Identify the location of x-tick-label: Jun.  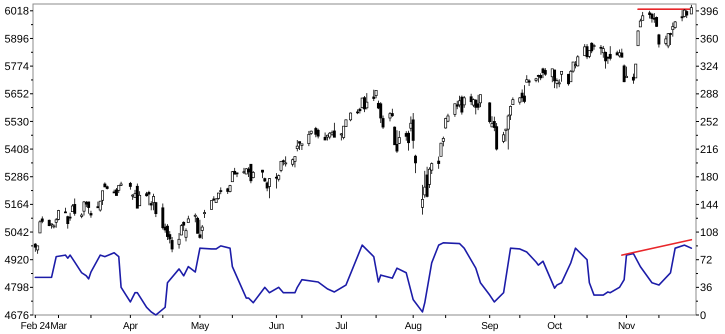
(276, 326).